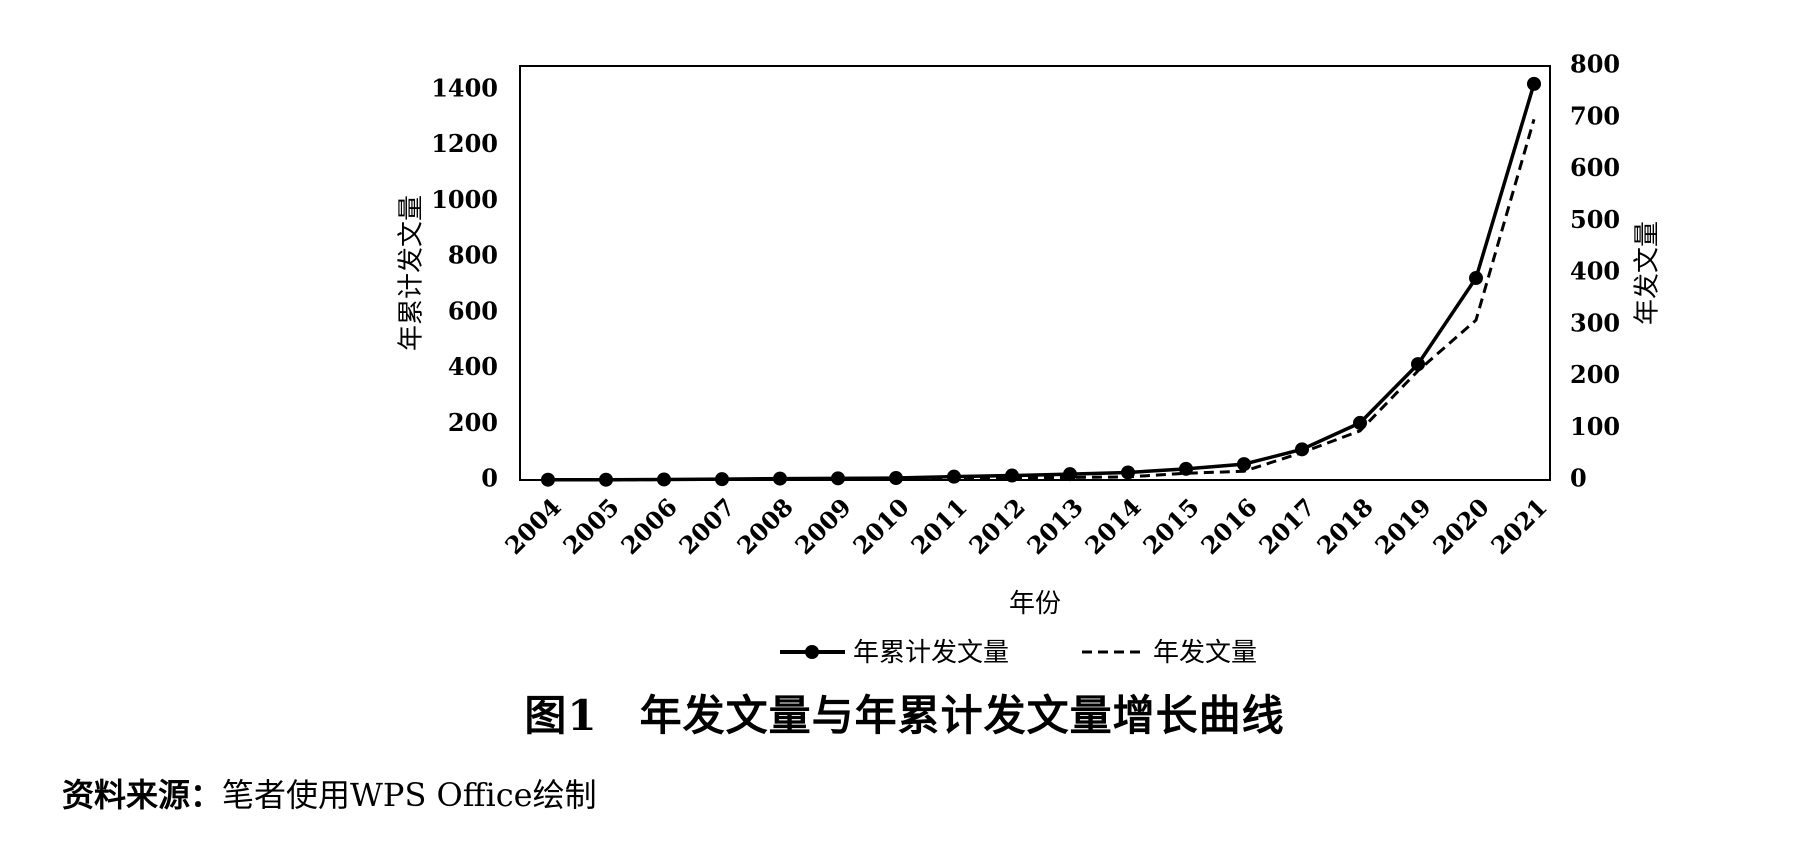 Image resolution: width=1809 pixels, height=868 pixels. What do you see at coordinates (1519, 526) in the screenshot?
I see `x-tick-label: 2021` at bounding box center [1519, 526].